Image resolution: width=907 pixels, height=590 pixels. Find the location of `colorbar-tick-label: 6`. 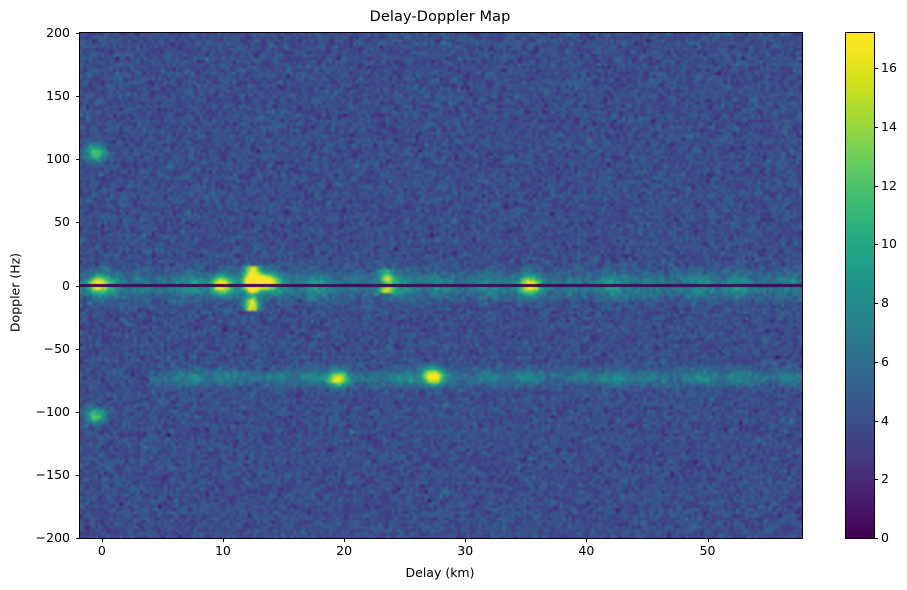

colorbar-tick-label: 6 is located at coordinates (885, 361).